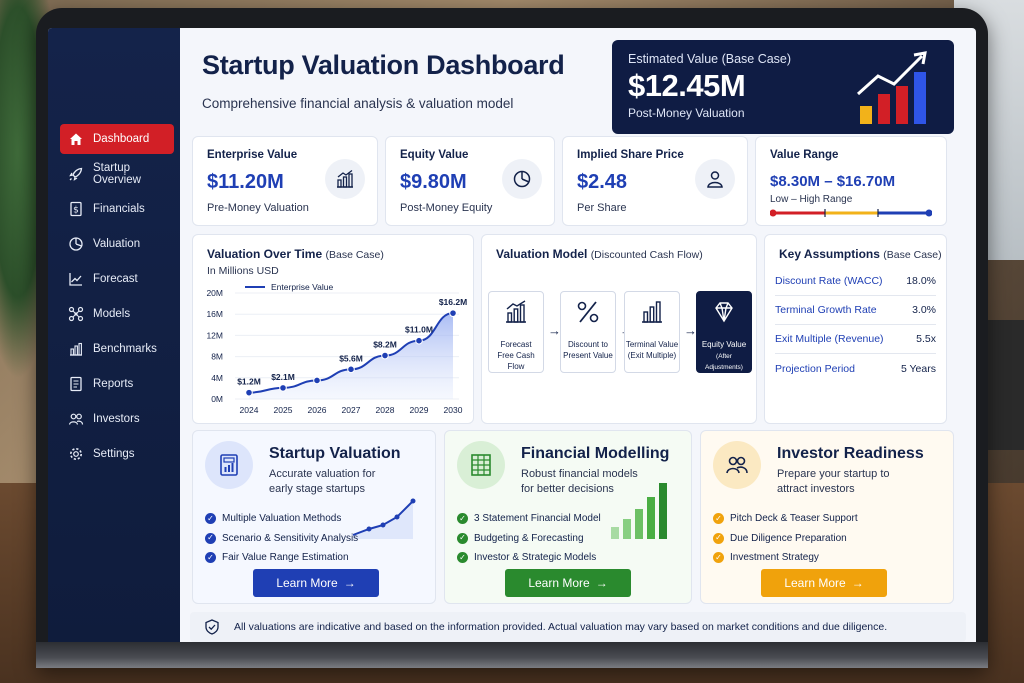 Image resolution: width=1024 pixels, height=683 pixels. What do you see at coordinates (588, 312) in the screenshot?
I see `percent-icon` at bounding box center [588, 312].